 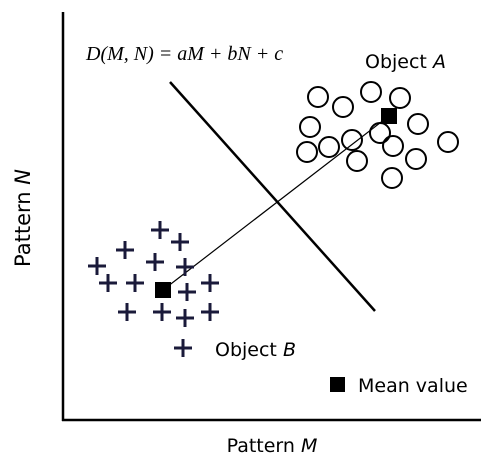 I want to click on legend-label: Mean value, so click(x=413, y=386).